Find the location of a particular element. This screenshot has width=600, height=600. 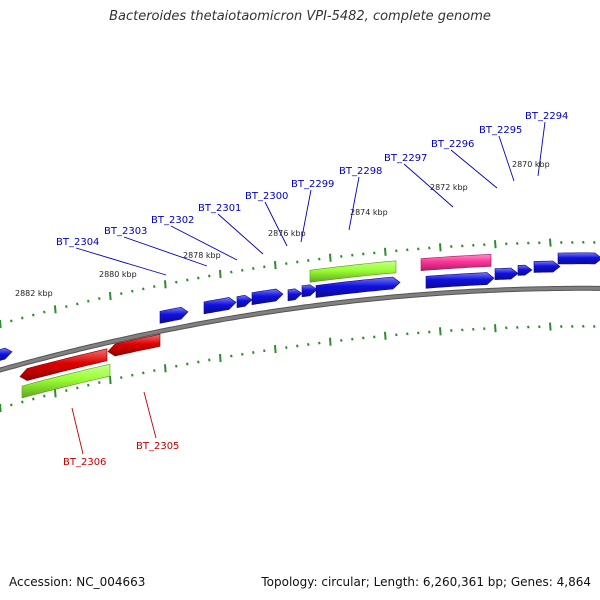

rna-feature is located at coordinates (456, 263).